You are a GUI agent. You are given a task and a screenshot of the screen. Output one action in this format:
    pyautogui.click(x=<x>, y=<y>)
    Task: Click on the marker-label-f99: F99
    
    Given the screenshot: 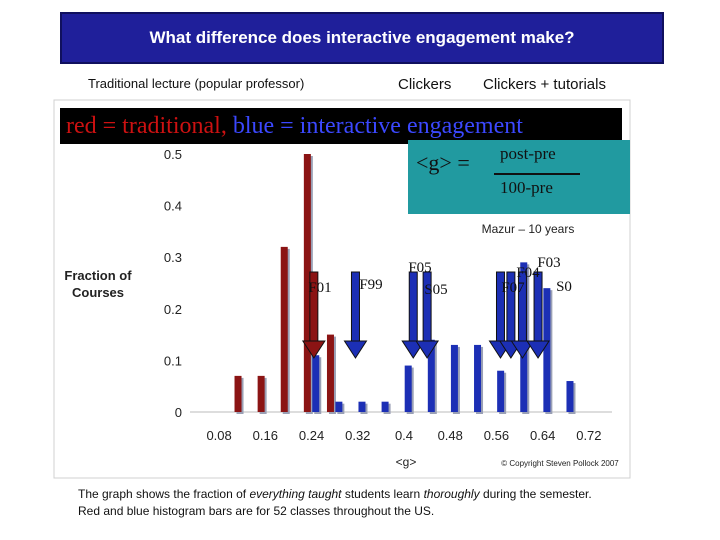 What is the action you would take?
    pyautogui.click(x=370, y=285)
    